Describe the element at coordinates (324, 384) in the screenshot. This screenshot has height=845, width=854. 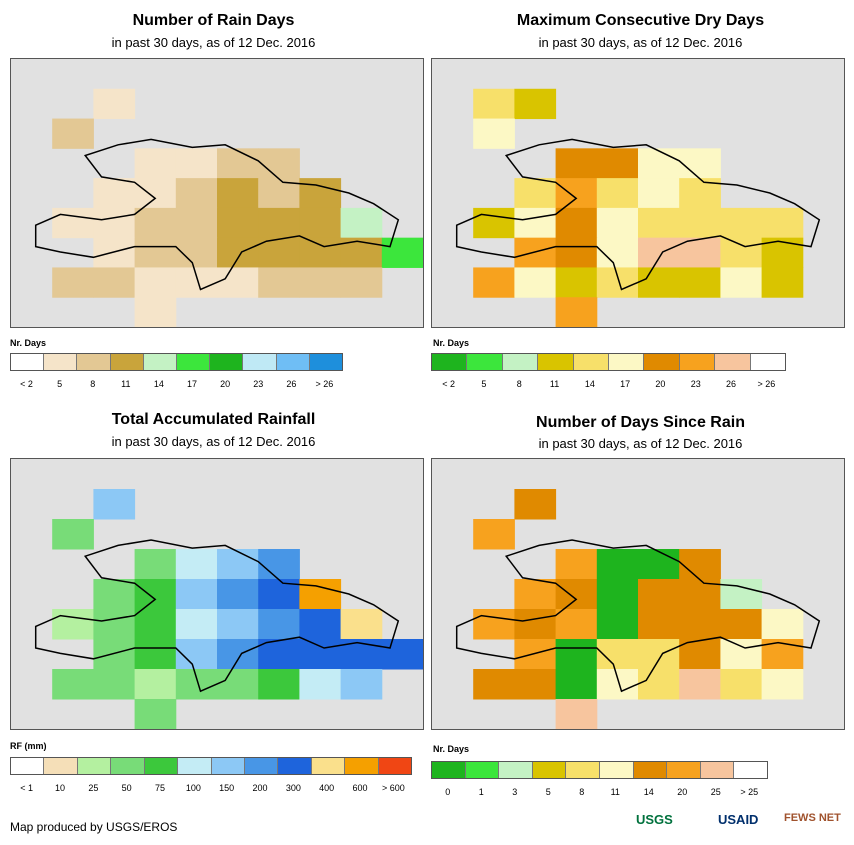
I see `legend-tick-label: > 26` at that location.